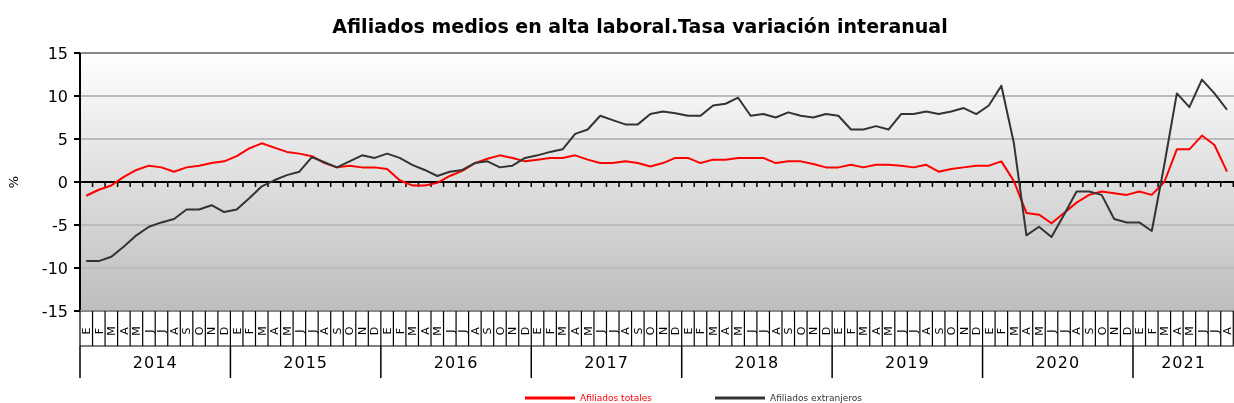 The height and width of the screenshot is (403, 1234). What do you see at coordinates (57, 53) in the screenshot?
I see `y-tick-label: 15` at bounding box center [57, 53].